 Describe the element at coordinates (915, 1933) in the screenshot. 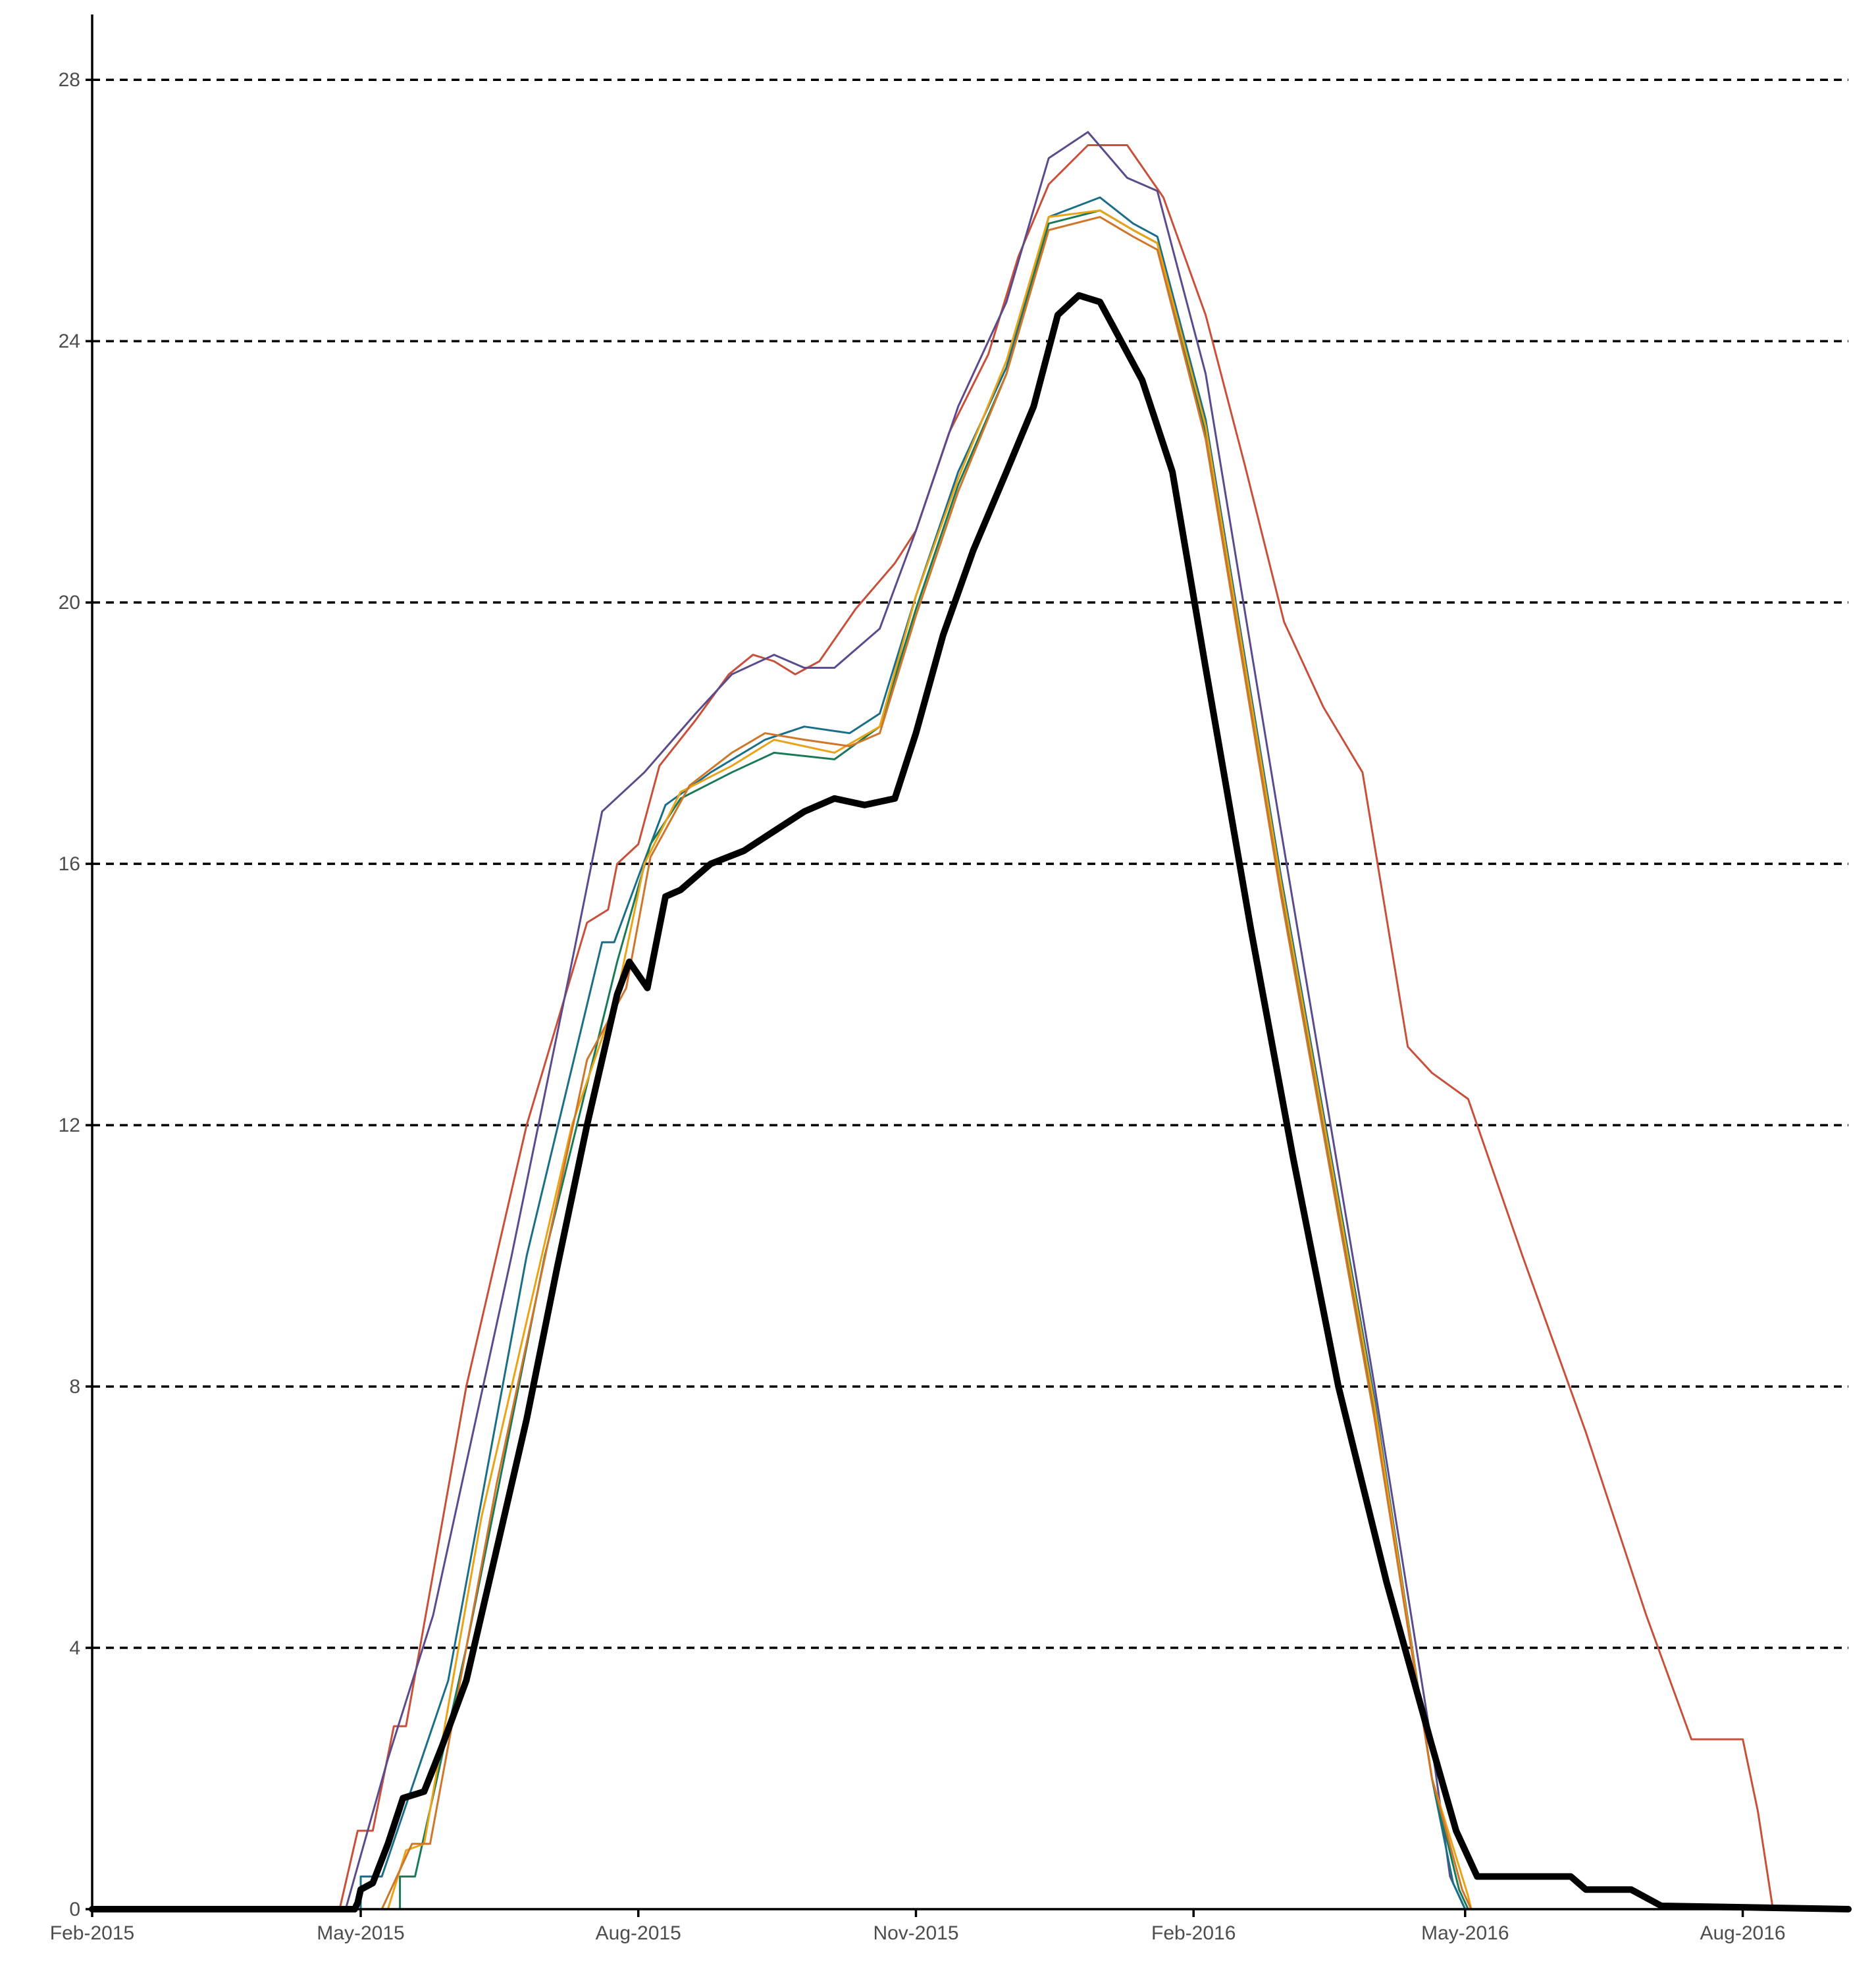

I see `x-tick-label: Nov-2015` at that location.